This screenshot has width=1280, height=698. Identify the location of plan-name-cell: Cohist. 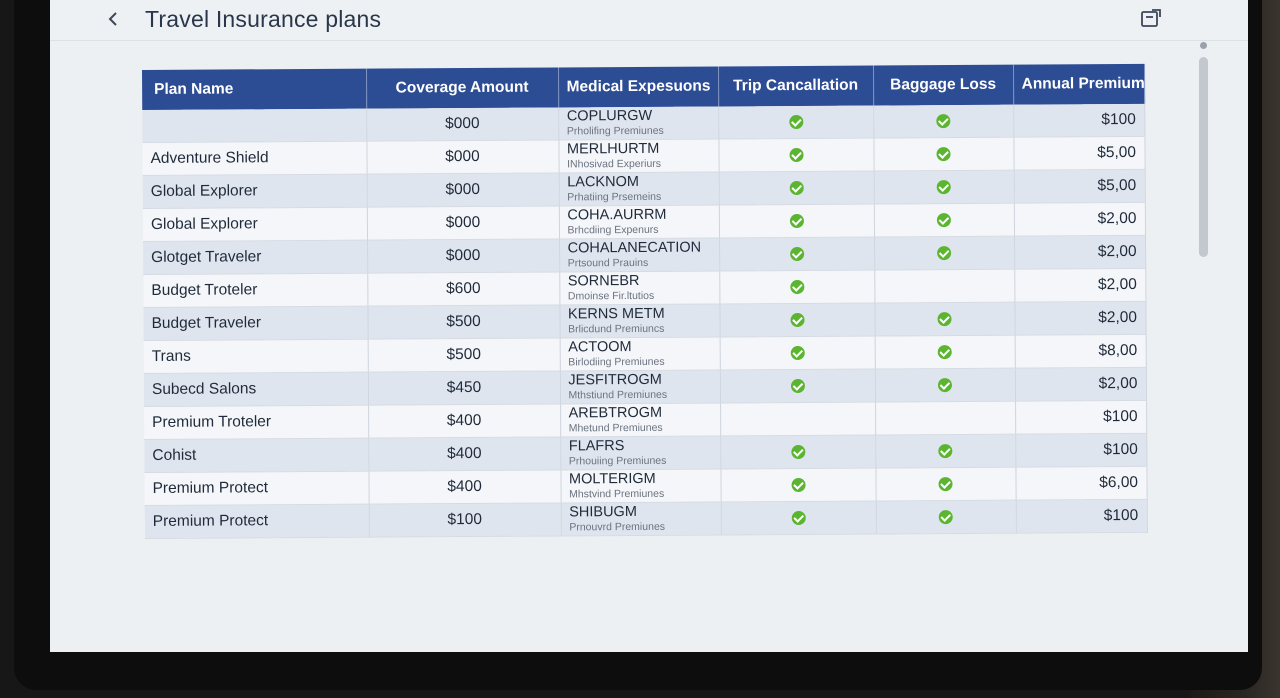
(256, 455).